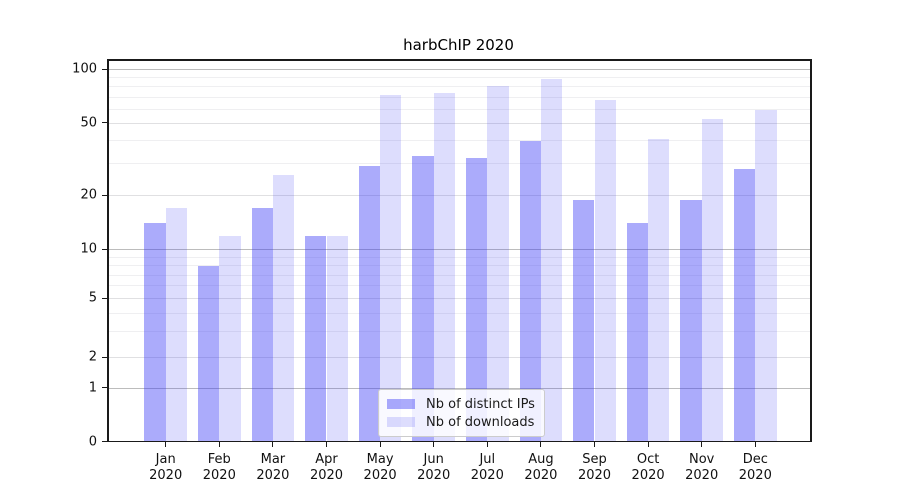  What do you see at coordinates (108, 250) in the screenshot?
I see `axis-spine-left` at bounding box center [108, 250].